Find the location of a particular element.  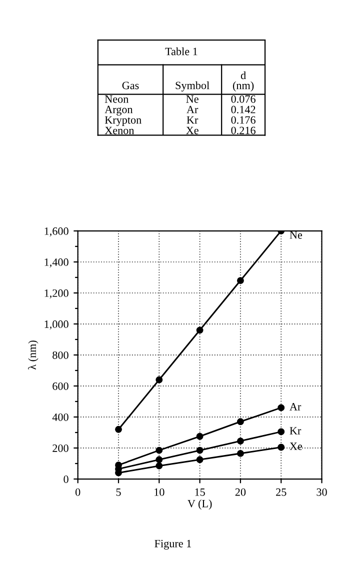

y-tick-label: 1,600 is located at coordinates (56, 231).